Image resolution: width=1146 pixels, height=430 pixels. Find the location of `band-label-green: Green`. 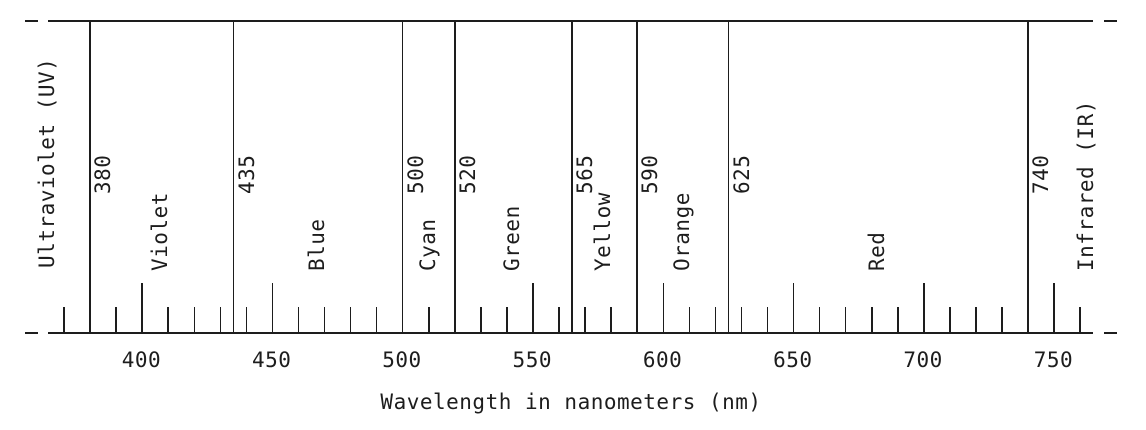

band-label-green: Green is located at coordinates (512, 238).